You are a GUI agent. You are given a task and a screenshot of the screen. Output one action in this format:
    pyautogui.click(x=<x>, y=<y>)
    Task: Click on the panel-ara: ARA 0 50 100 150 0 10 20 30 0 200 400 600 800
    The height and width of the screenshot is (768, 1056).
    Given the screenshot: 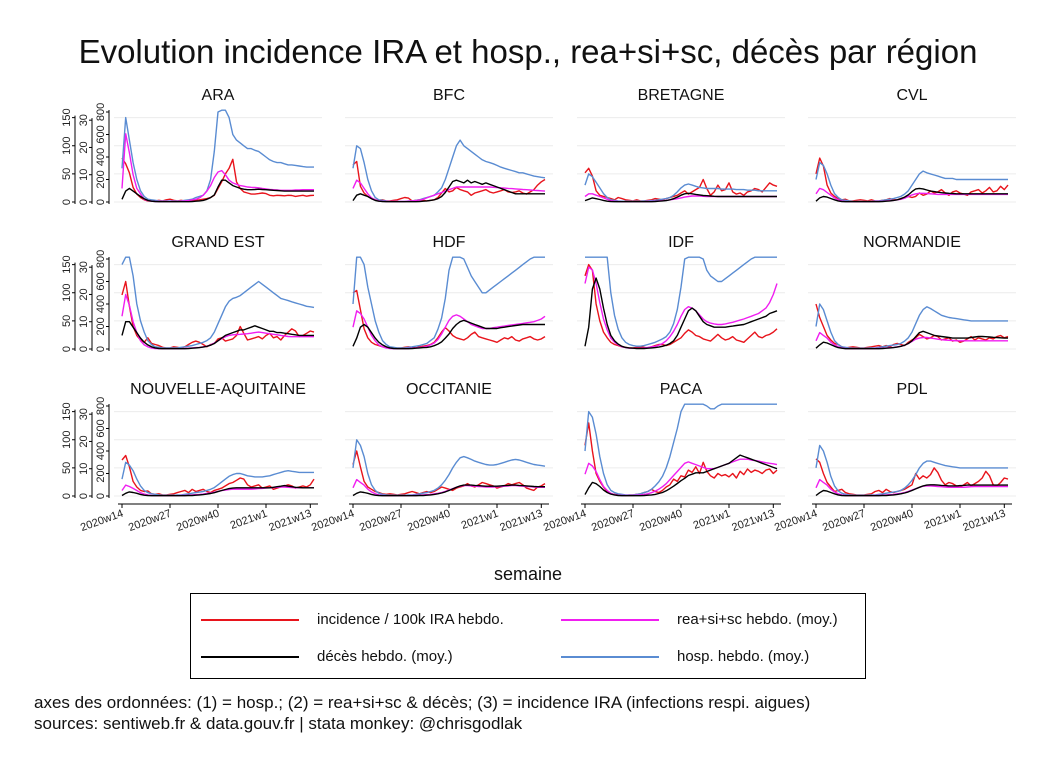 What is the action you would take?
    pyautogui.click(x=191, y=146)
    